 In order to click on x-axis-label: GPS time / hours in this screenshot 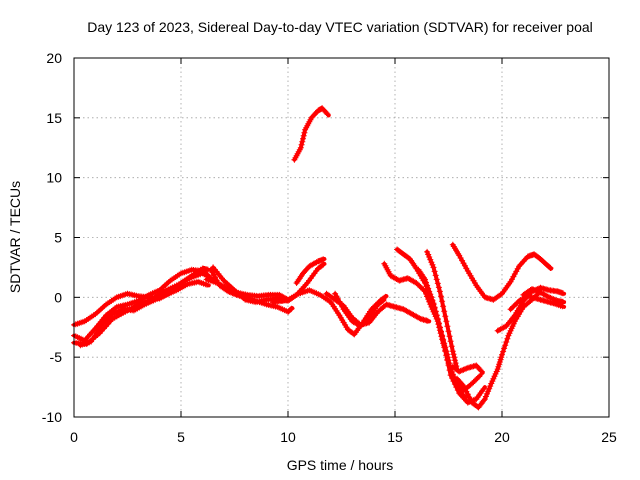, I will do `click(340, 465)`.